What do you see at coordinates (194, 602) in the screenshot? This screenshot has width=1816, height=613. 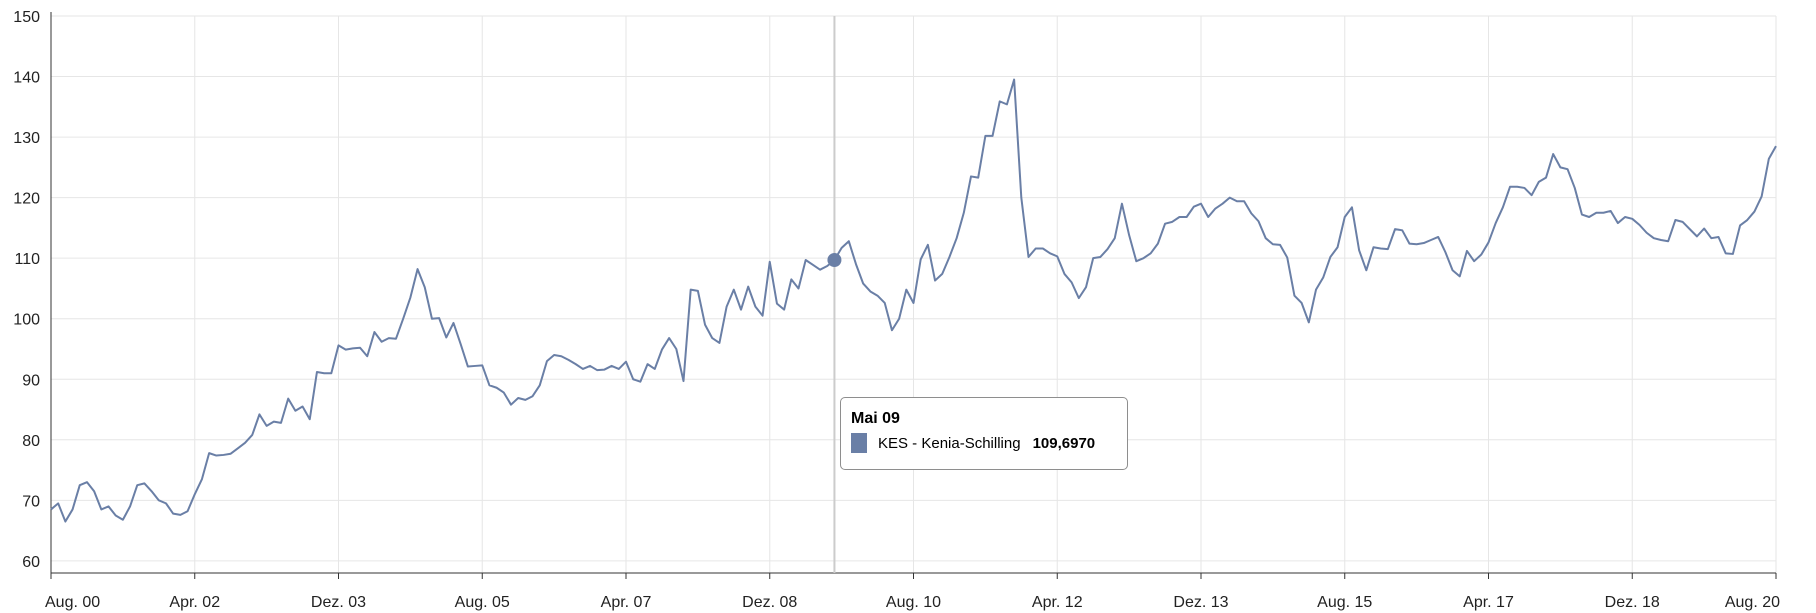 I see `x-tick-label: Apr. 02` at bounding box center [194, 602].